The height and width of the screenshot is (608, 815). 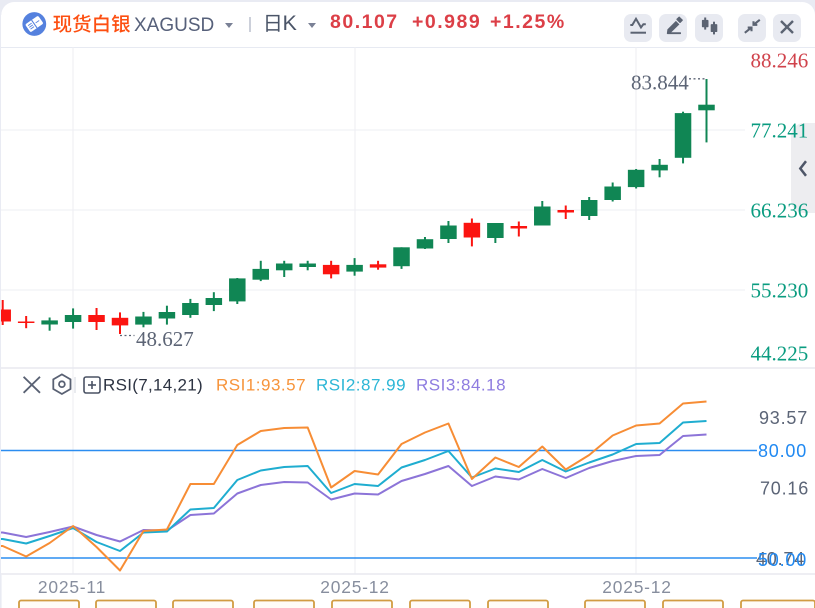 I want to click on svg-text: 88.246, so click(x=780, y=61).